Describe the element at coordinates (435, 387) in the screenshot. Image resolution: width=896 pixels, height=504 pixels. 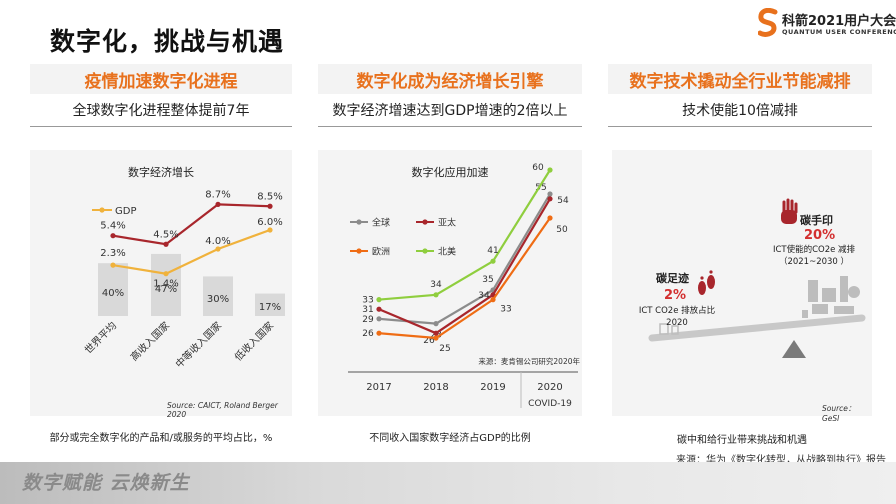
I see `chart2-x-label: 2018` at that location.